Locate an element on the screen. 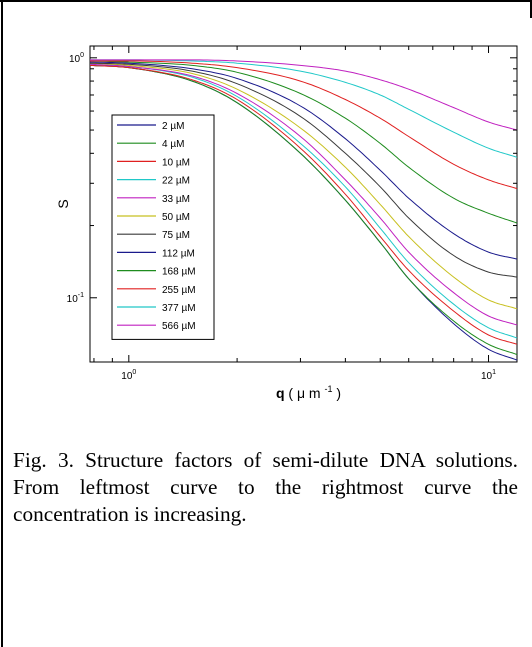 The width and height of the screenshot is (532, 647). legend-entry-label: 75 µM is located at coordinates (176, 235).